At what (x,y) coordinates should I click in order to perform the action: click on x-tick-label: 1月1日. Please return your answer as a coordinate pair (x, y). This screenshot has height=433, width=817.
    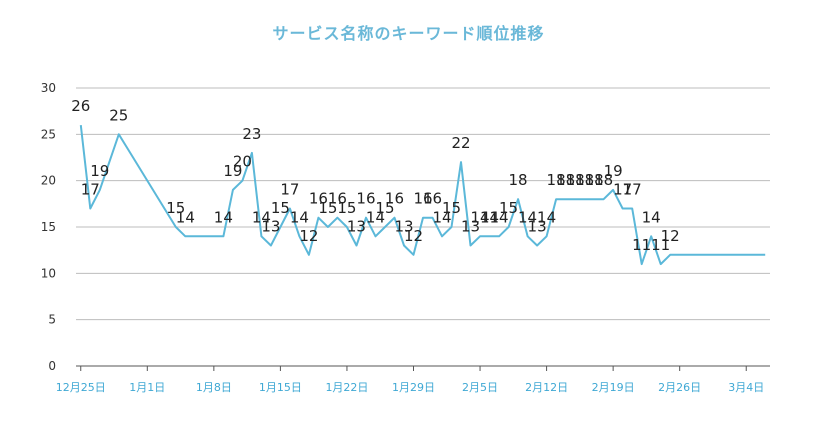
    Looking at the image, I should click on (147, 387).